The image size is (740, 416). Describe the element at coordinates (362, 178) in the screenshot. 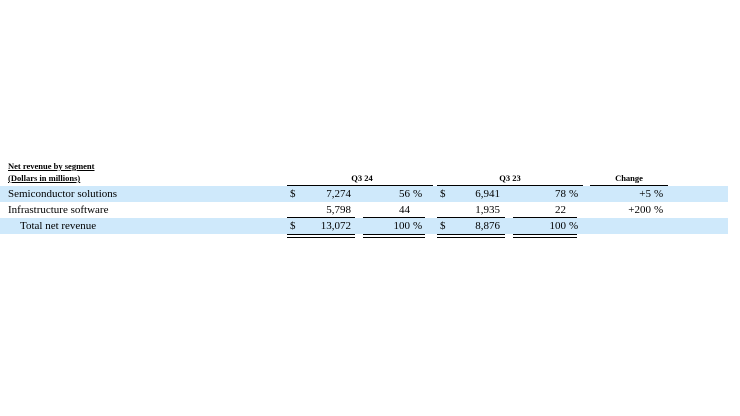

I see `column-header: Q3 24` at that location.